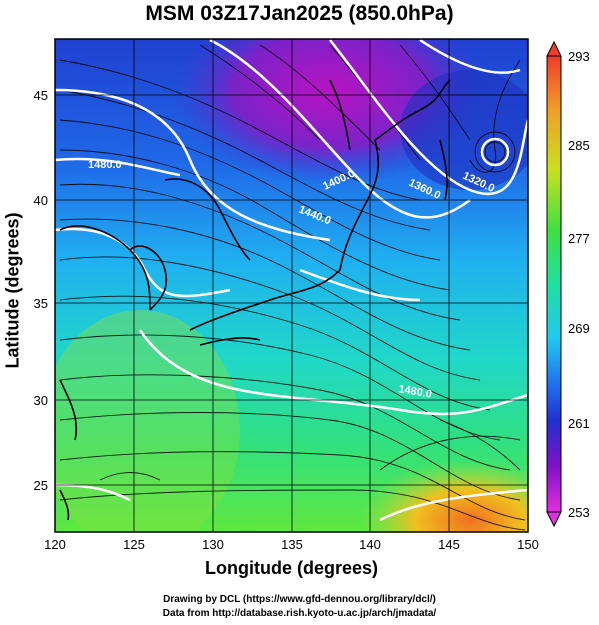 Image resolution: width=599 pixels, height=625 pixels. Describe the element at coordinates (579, 56) in the screenshot. I see `colorbar-tick-label: 293` at that location.